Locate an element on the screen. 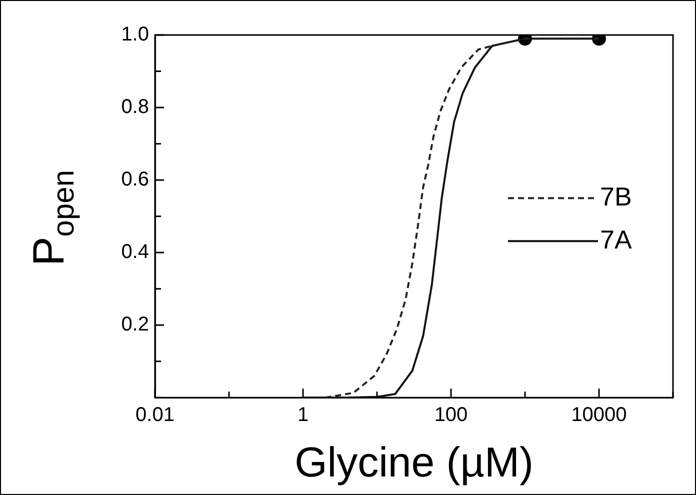 The height and width of the screenshot is (495, 696). x-tick-label: 10000 is located at coordinates (599, 415).